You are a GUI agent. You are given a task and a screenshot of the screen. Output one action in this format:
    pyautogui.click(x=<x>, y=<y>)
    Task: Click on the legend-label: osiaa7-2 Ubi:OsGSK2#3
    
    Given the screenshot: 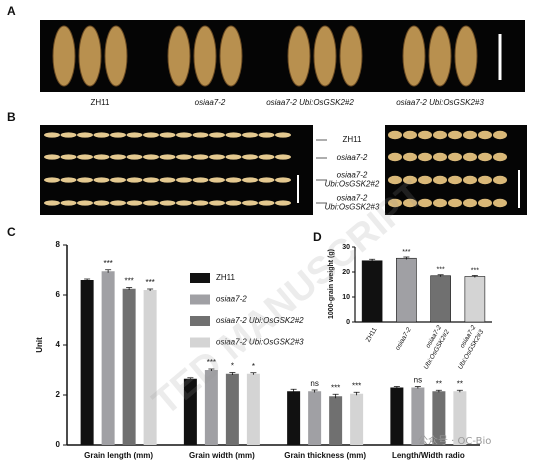 What is the action you would take?
    pyautogui.click(x=260, y=342)
    